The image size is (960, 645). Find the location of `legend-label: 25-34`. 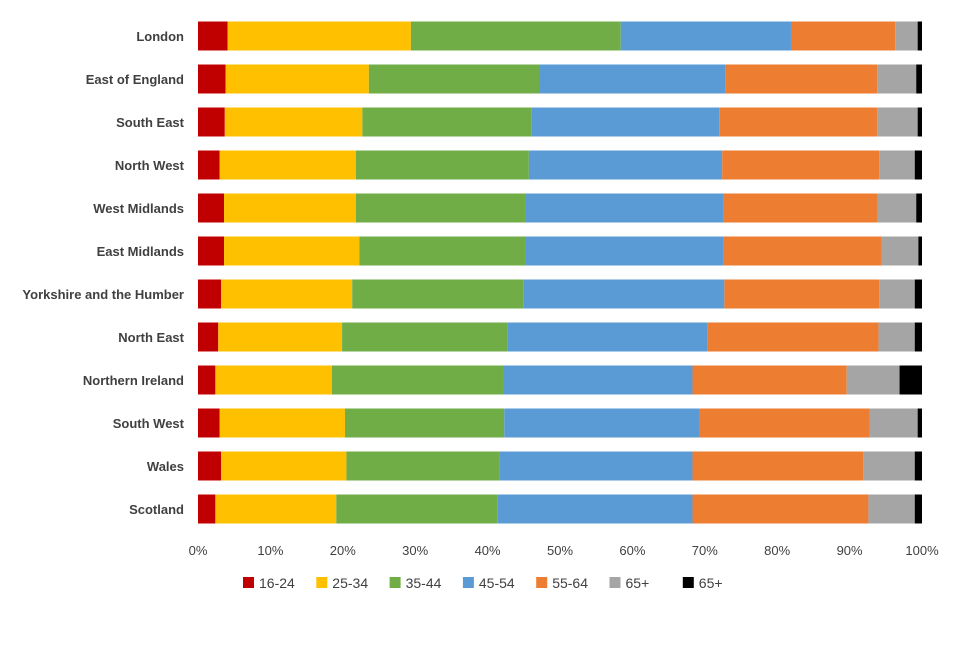

legend-label: 25-34 is located at coordinates (350, 583).